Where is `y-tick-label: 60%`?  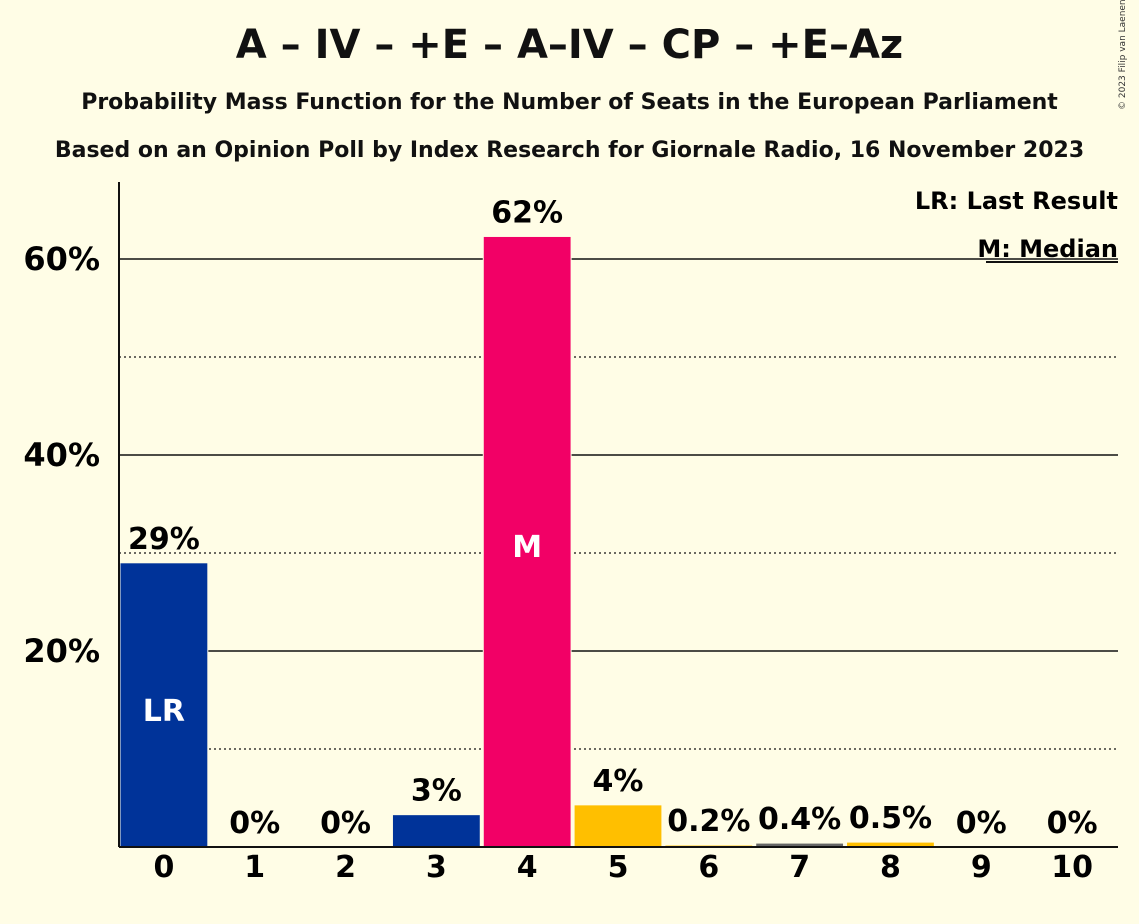
y-tick-label: 60% is located at coordinates (61, 259).